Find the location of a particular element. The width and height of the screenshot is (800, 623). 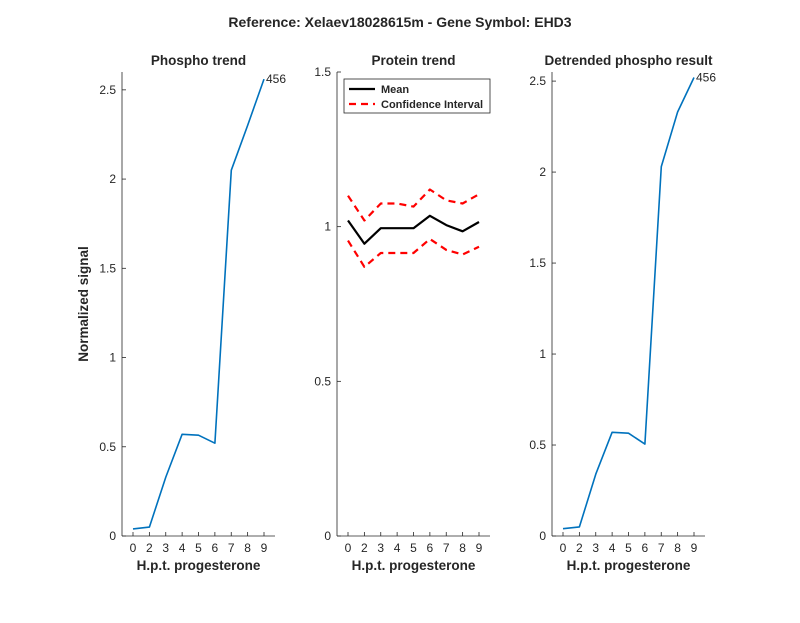

legend-box is located at coordinates (417, 96).